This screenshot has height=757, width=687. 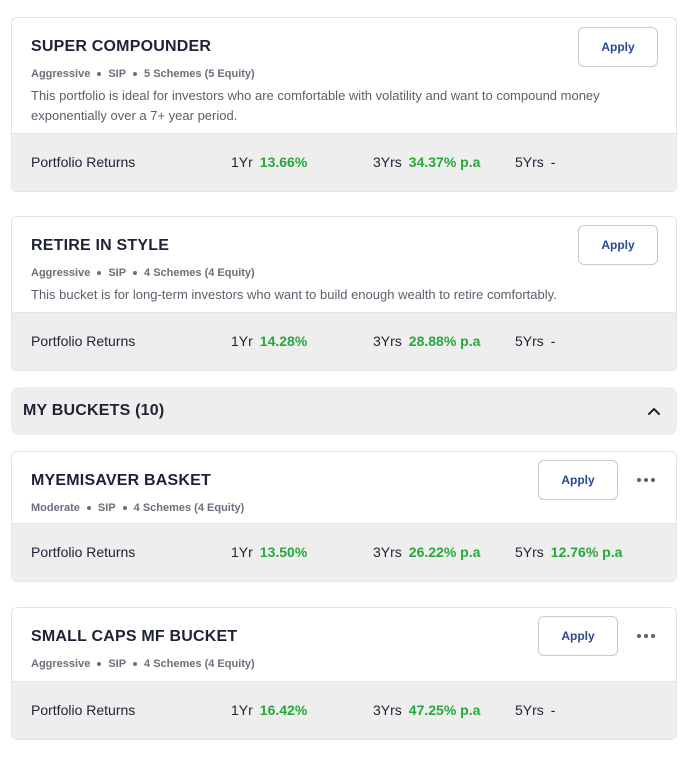 What do you see at coordinates (427, 341) in the screenshot?
I see `return-3yr: 3Yrs 28.88% p.a` at bounding box center [427, 341].